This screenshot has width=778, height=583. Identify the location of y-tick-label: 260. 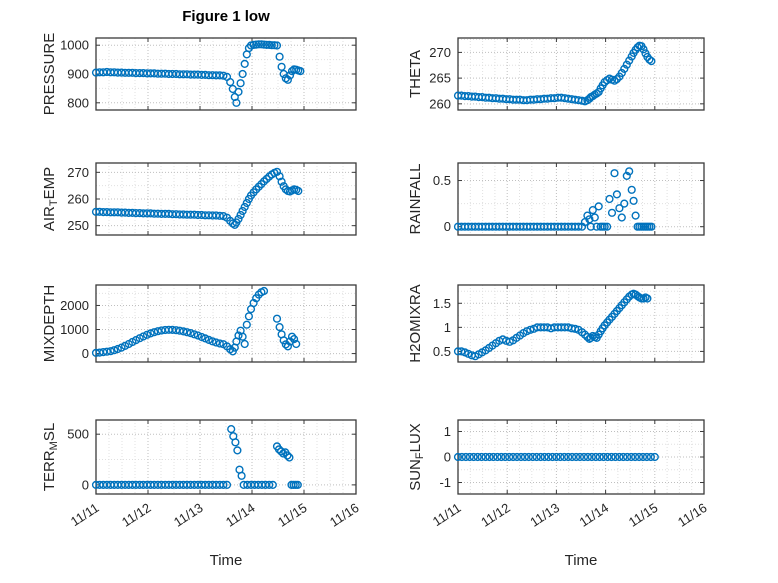
(78, 199).